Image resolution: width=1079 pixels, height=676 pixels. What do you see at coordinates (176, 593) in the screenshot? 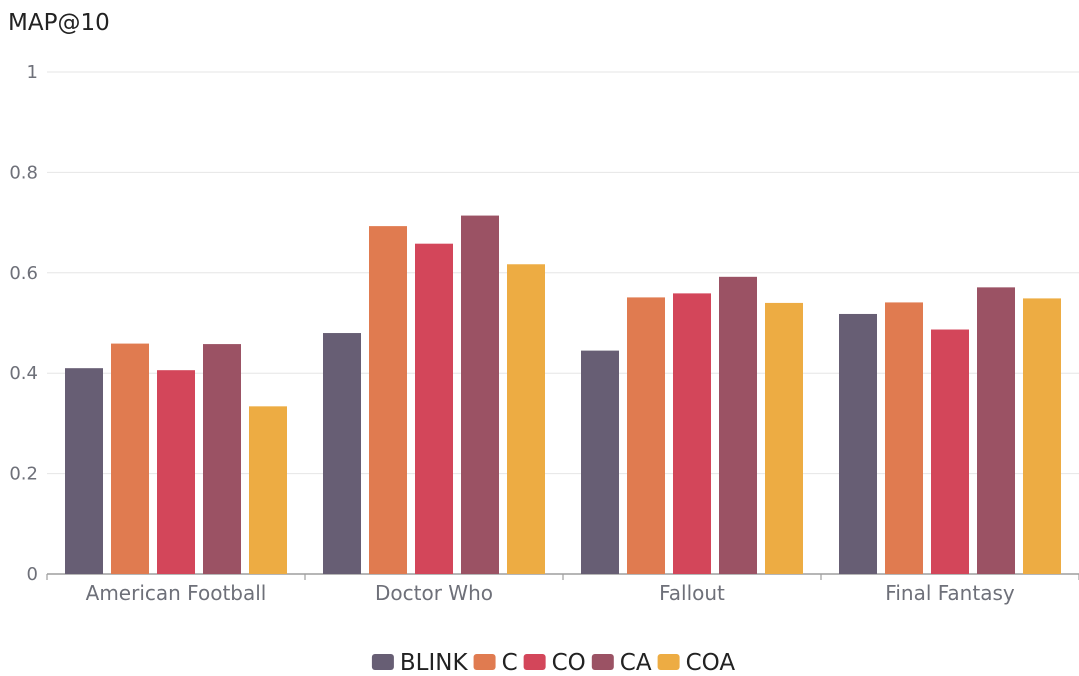
I see `x-tick-label: American Football` at bounding box center [176, 593].